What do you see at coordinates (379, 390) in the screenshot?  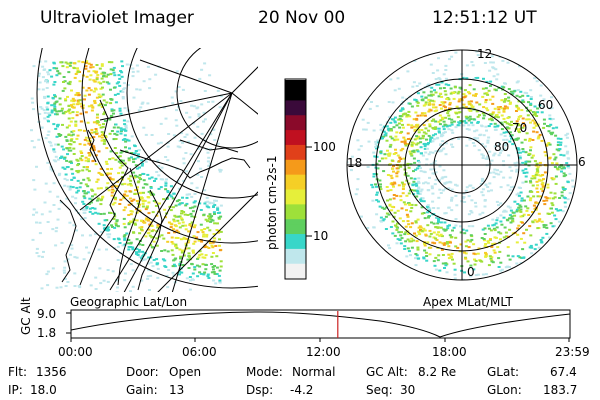 I see `seq-label: Seq:` at bounding box center [379, 390].